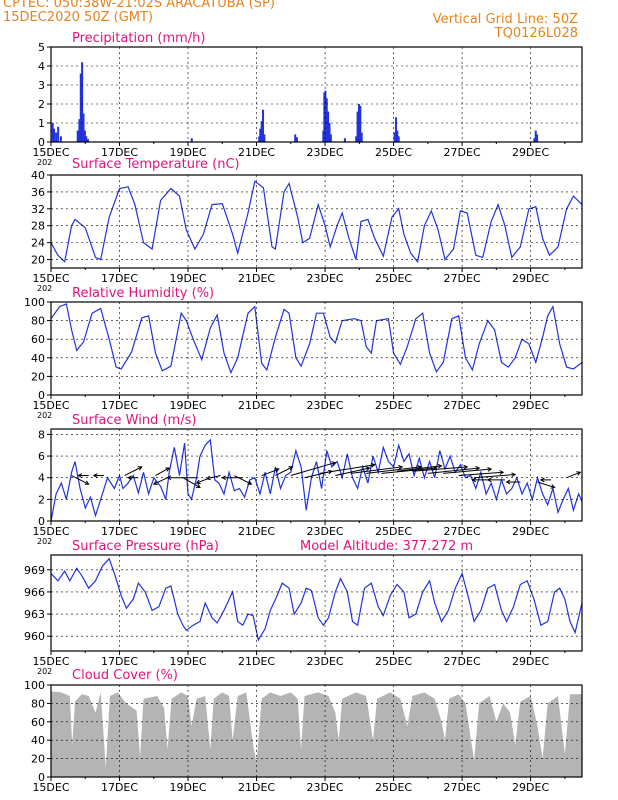  Describe the element at coordinates (41, 66) in the screenshot. I see `y-tick-label: 4` at that location.